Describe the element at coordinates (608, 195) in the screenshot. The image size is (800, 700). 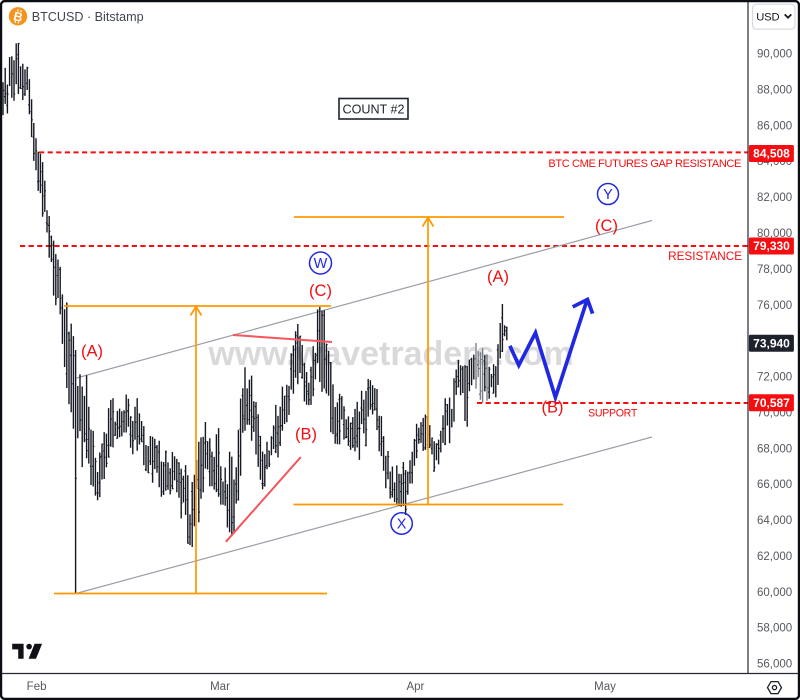
I see `svg-text: Y` at that location.